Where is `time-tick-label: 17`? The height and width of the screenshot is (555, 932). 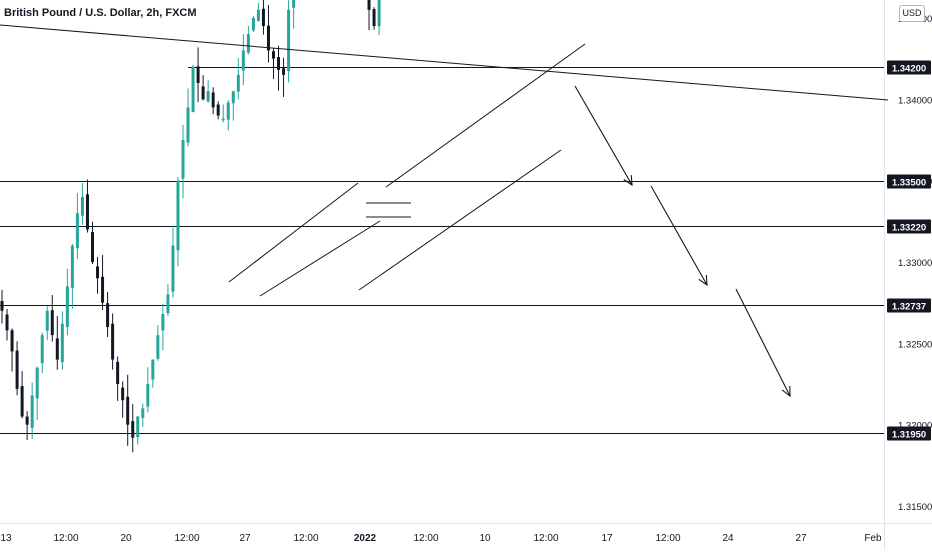
time-tick-label: 17 is located at coordinates (607, 538).